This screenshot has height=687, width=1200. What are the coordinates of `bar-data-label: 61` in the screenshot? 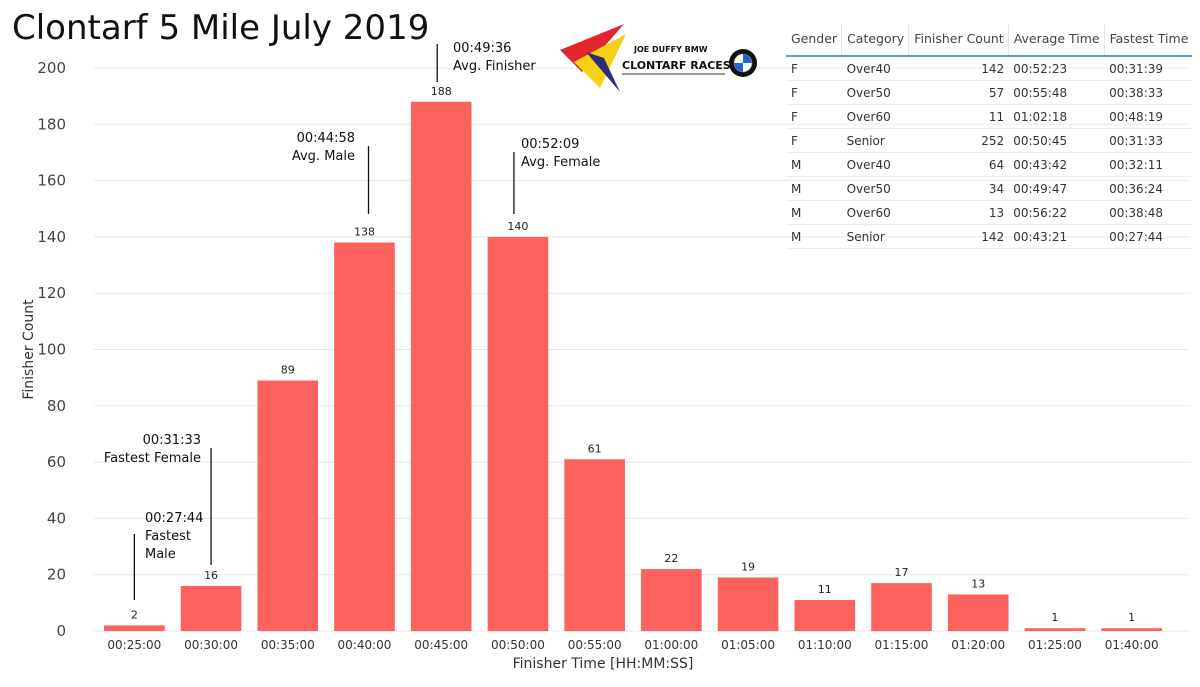 It's located at (595, 448).